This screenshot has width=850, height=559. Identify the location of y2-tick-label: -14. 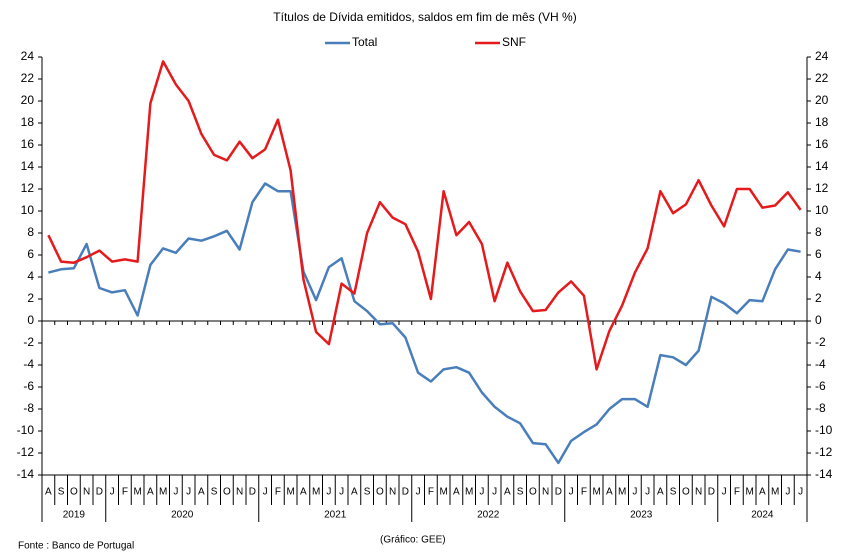
(824, 474).